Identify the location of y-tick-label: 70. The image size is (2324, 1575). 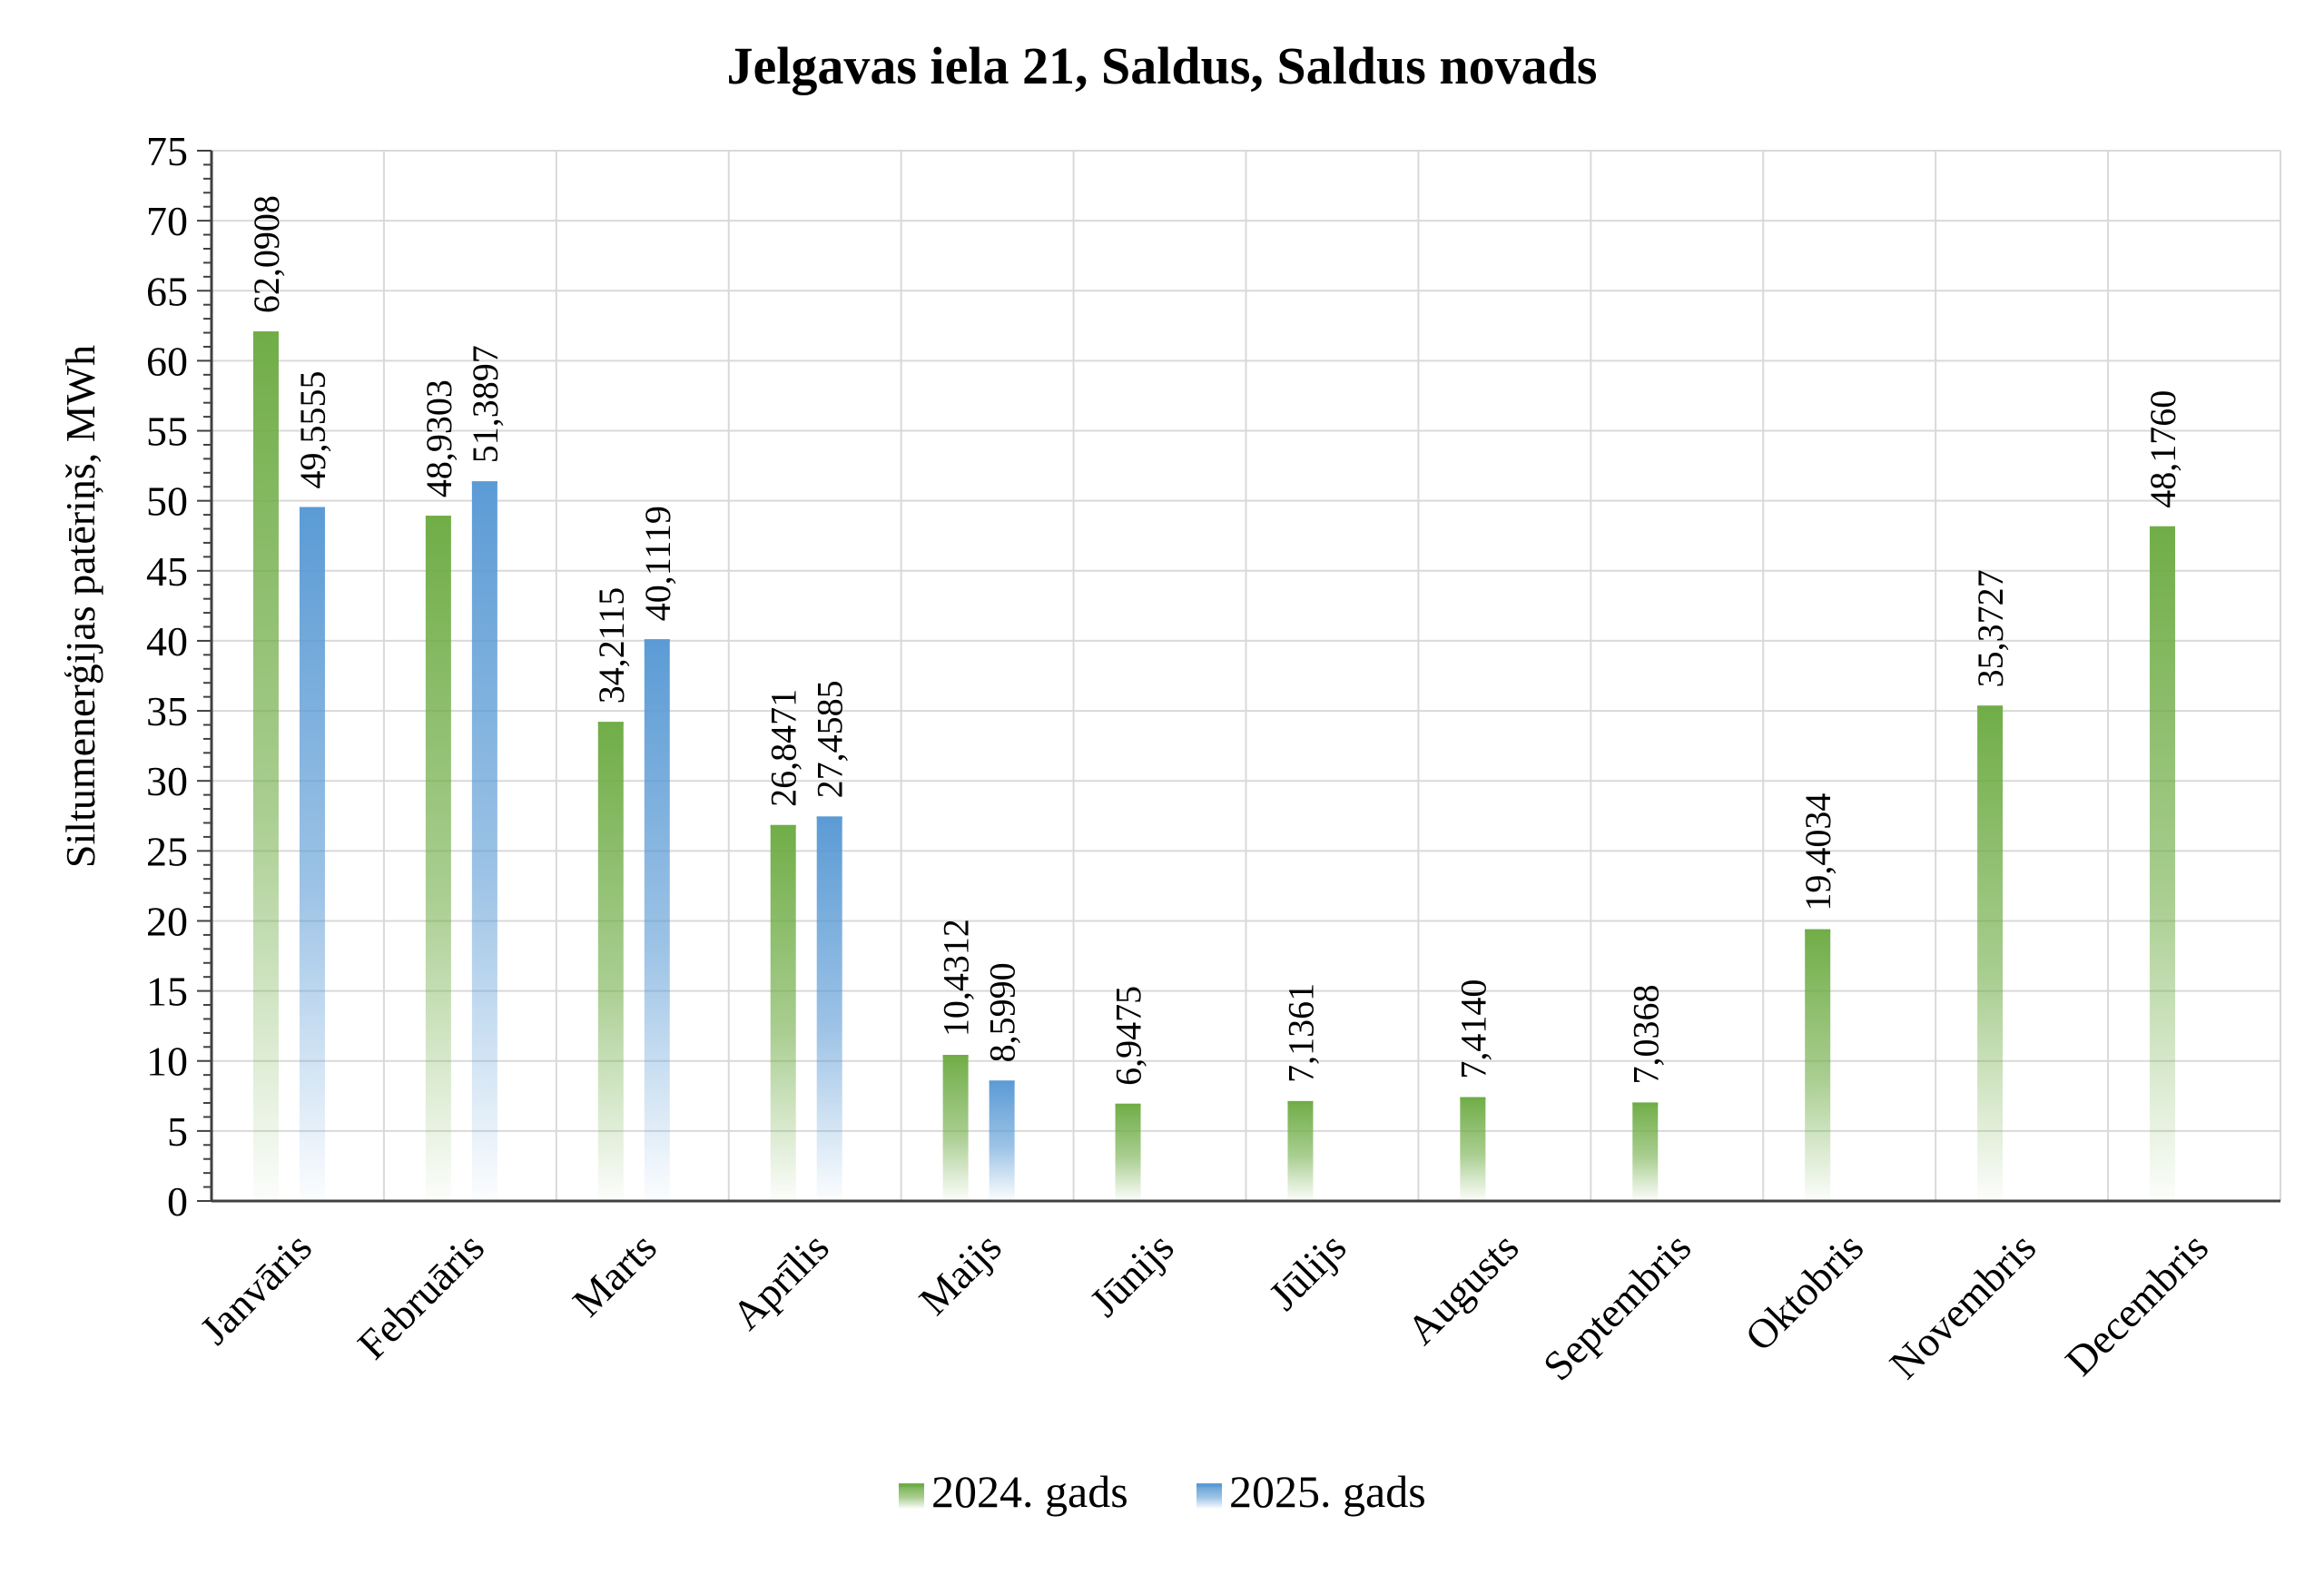
(167, 221).